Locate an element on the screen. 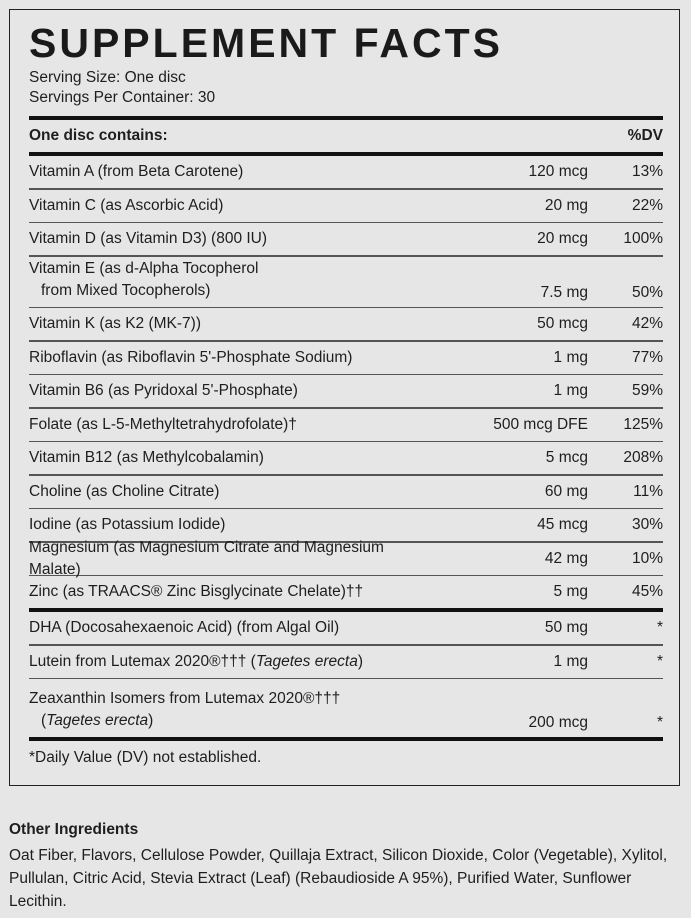 This screenshot has height=918, width=691. nutrient-amount: 500 mcg DFE is located at coordinates (540, 424).